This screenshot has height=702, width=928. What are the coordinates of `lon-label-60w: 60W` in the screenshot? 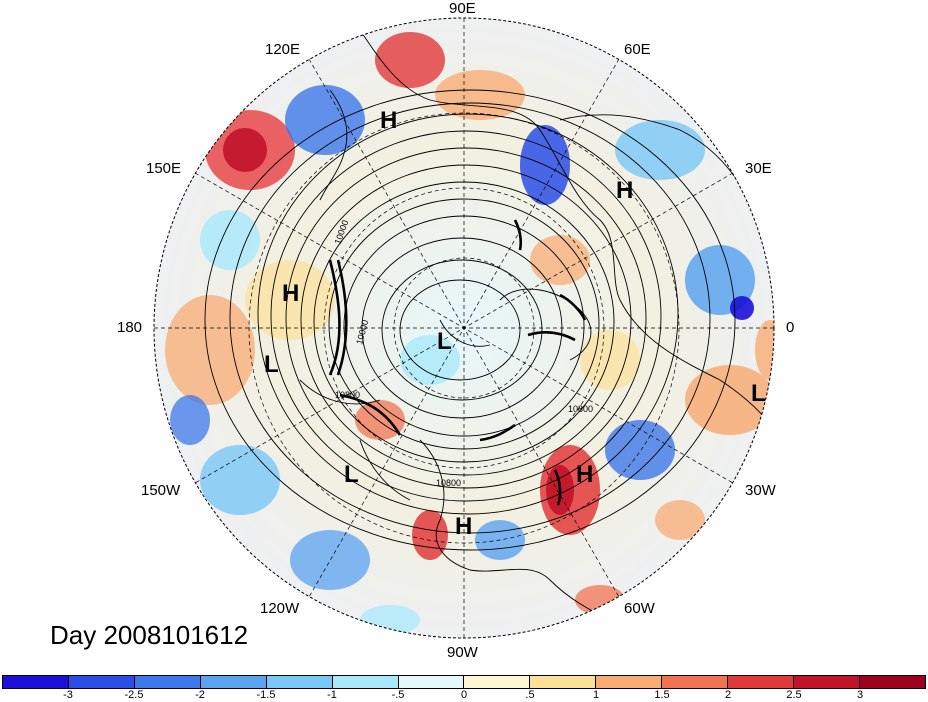 It's located at (639, 608).